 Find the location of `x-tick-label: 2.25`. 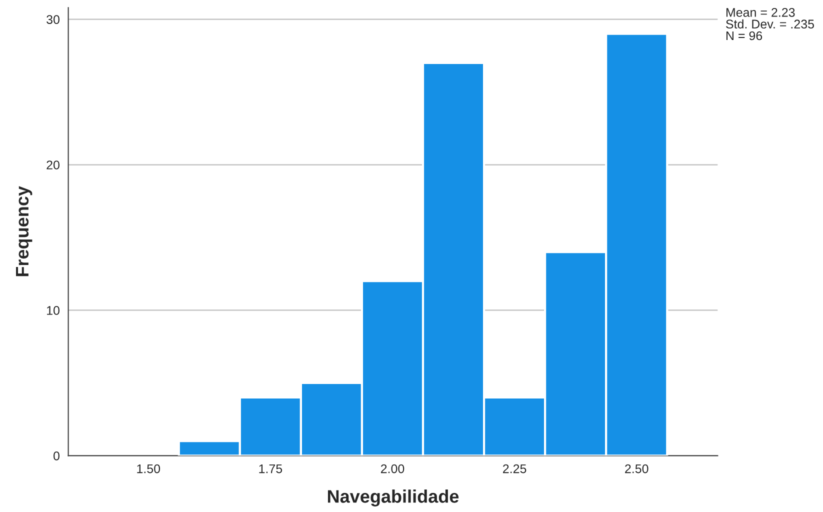

x-tick-label: 2.25 is located at coordinates (514, 469).